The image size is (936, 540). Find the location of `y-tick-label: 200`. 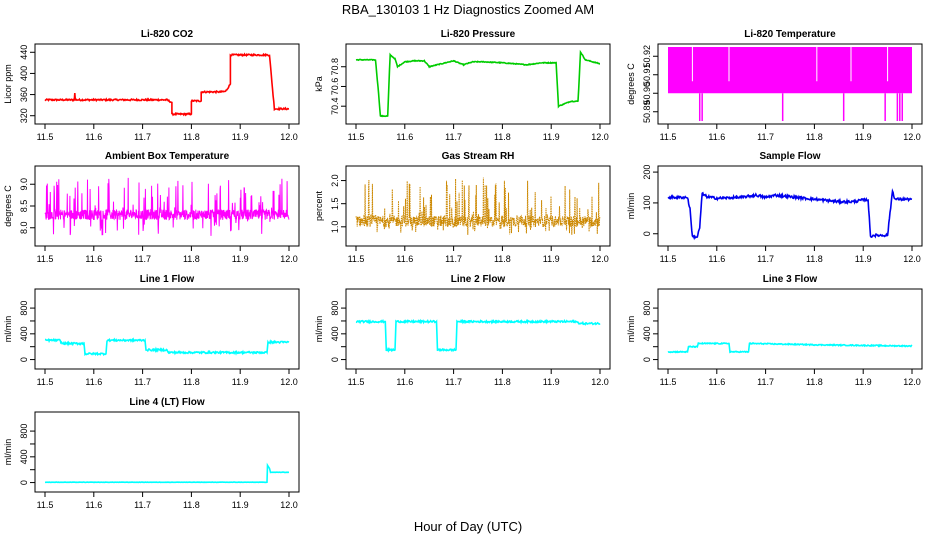

y-tick-label: 200 is located at coordinates (647, 172).